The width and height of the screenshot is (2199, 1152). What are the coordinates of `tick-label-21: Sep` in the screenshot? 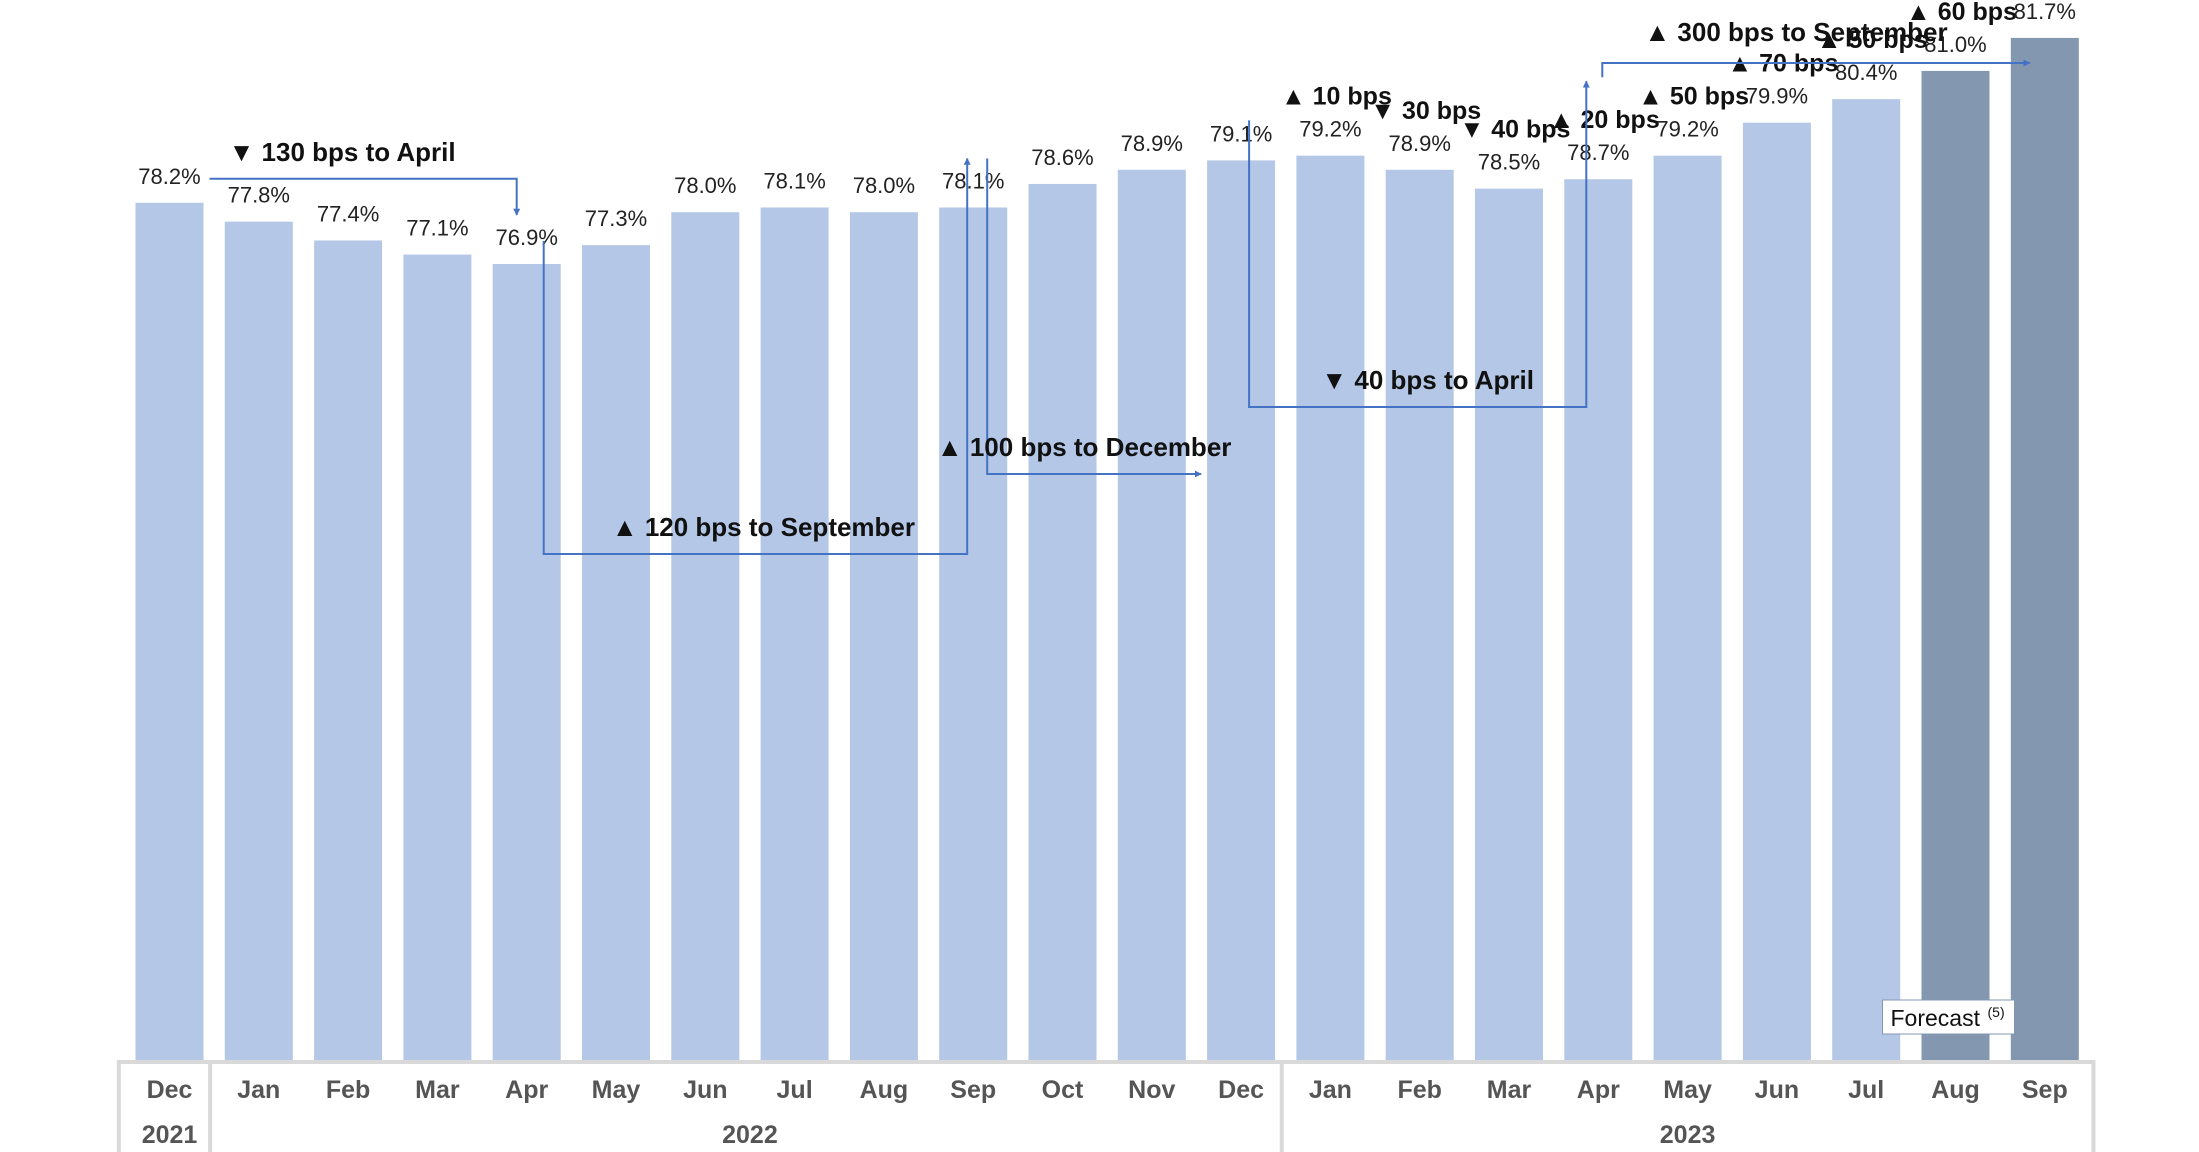 It's located at (2045, 1090).